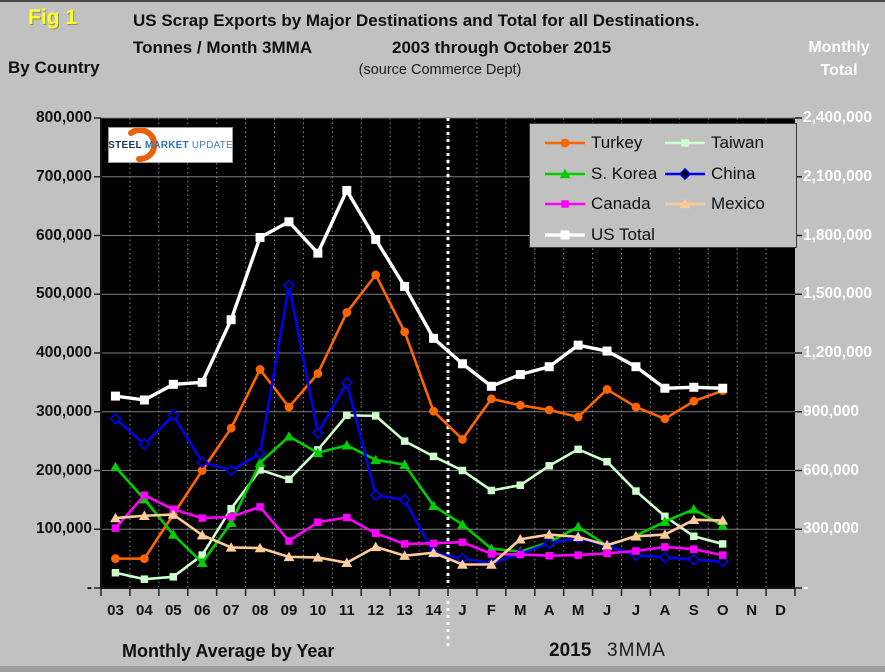 This screenshot has width=885, height=672. What do you see at coordinates (636, 650) in the screenshot?
I see `months-section-note: 3MMA` at bounding box center [636, 650].